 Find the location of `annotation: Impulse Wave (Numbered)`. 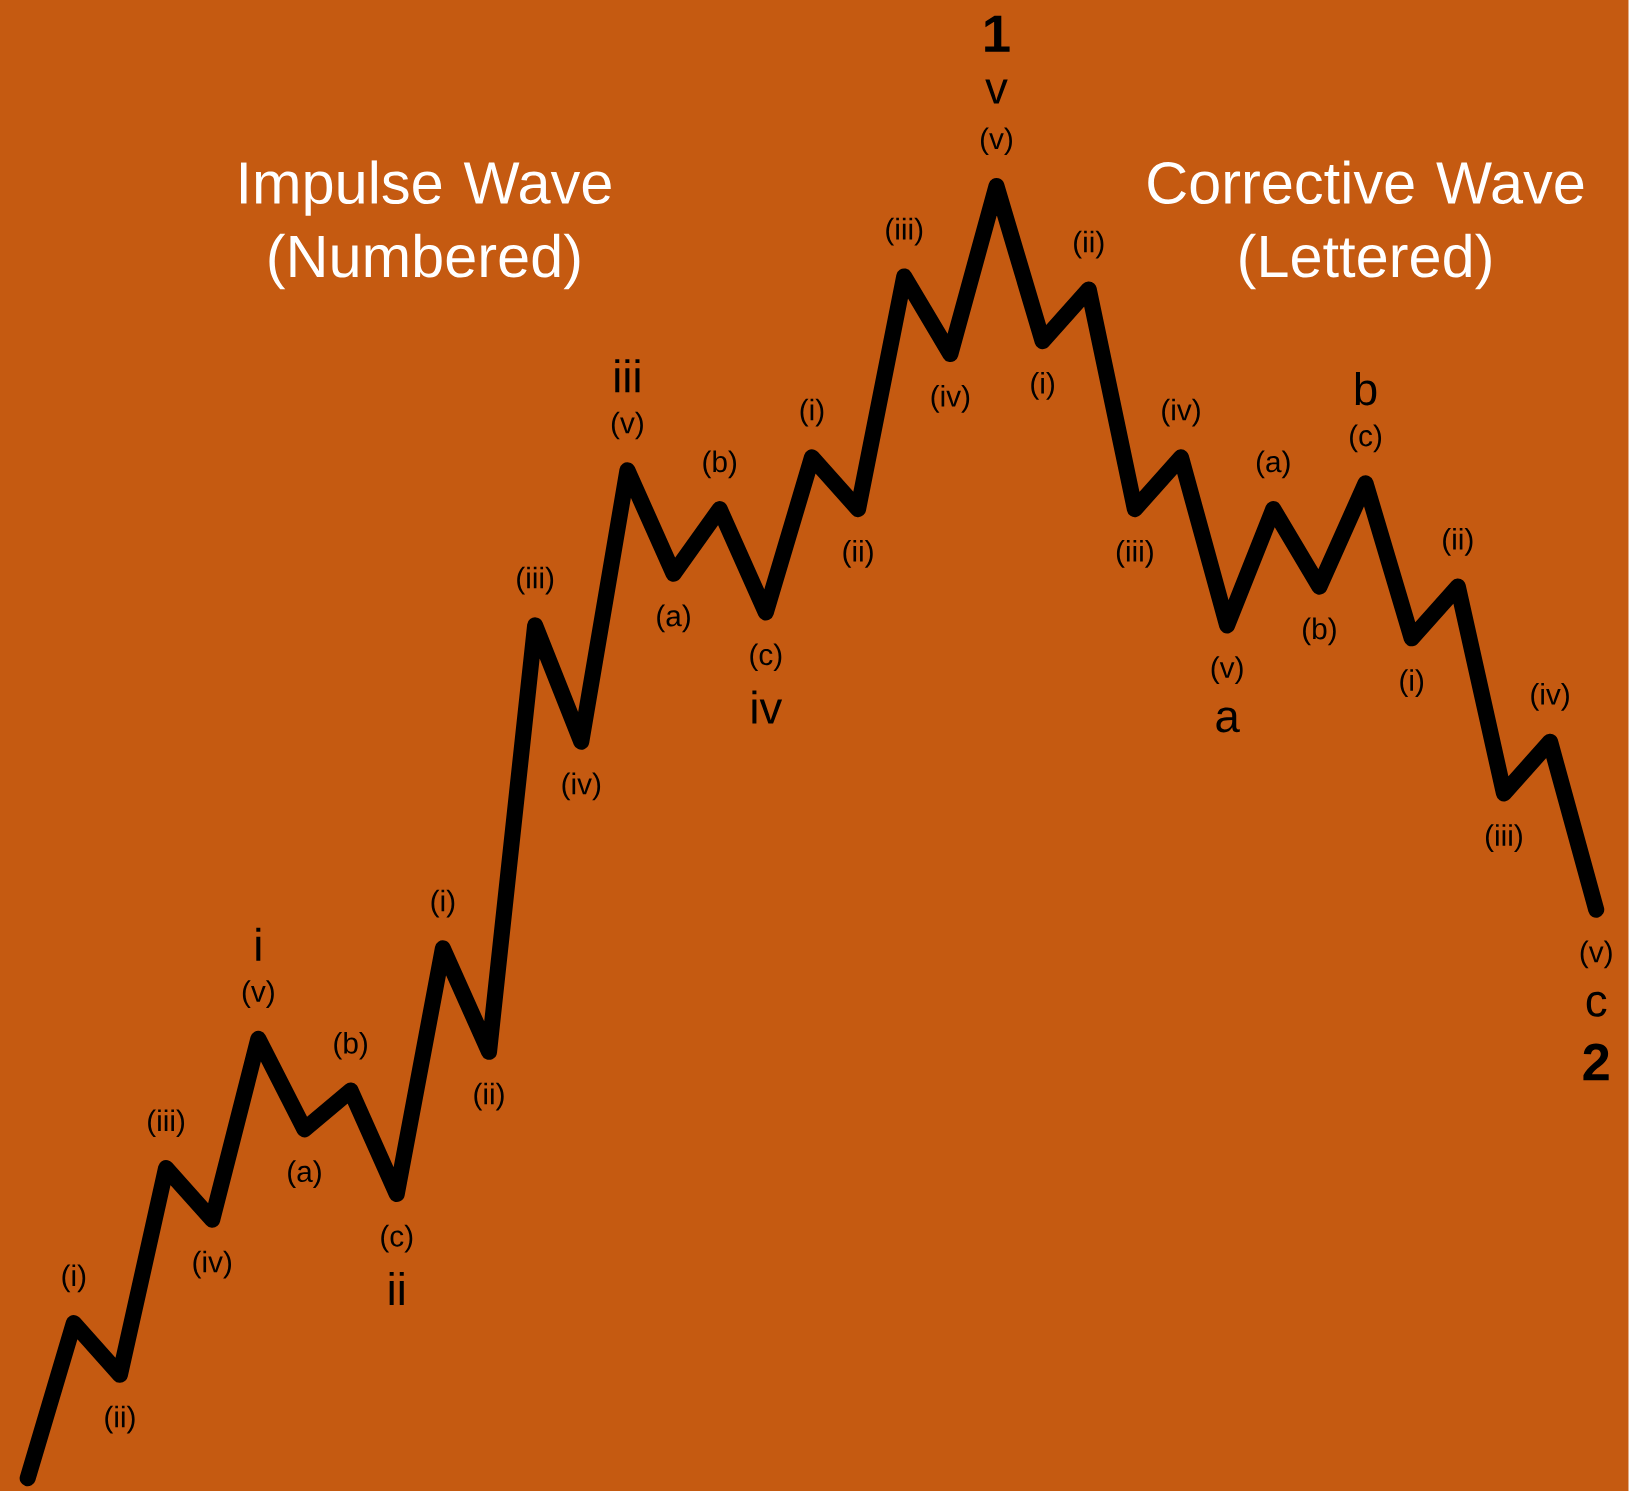

annotation: Impulse Wave (Numbered) is located at coordinates (425, 225).